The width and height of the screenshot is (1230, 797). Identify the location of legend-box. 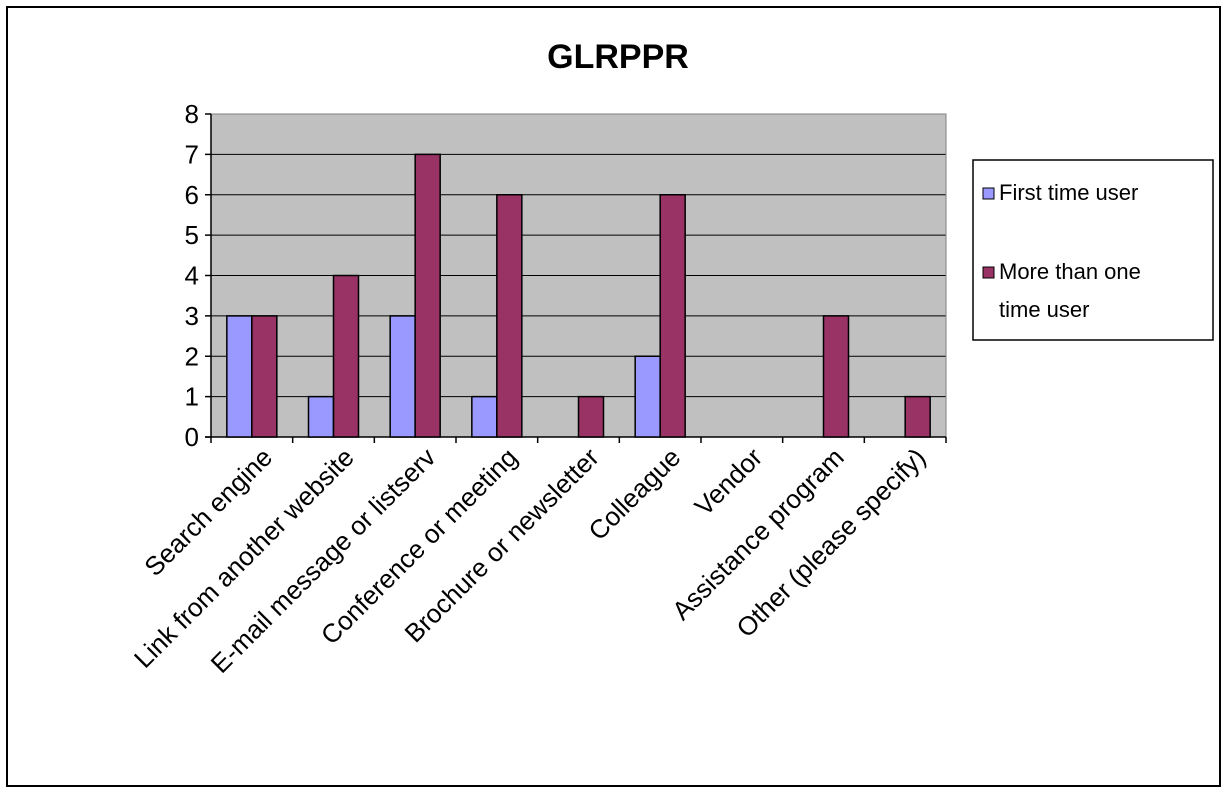
(1093, 250).